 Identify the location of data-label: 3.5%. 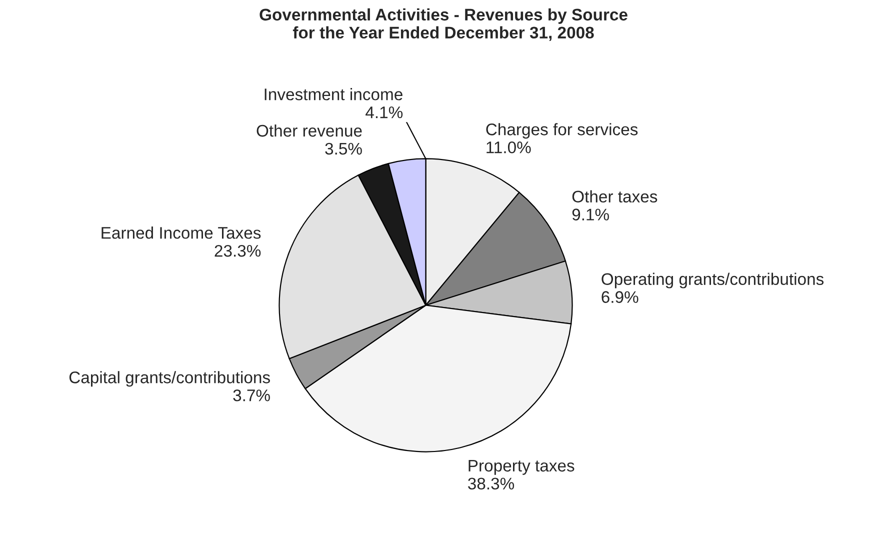
(343, 148).